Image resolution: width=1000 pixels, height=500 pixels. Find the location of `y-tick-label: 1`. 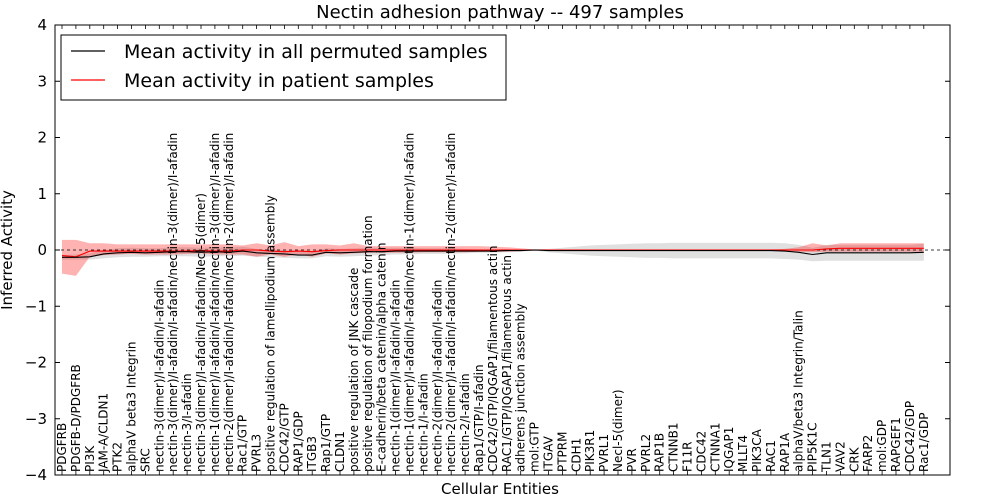

y-tick-label: 1 is located at coordinates (42, 194).